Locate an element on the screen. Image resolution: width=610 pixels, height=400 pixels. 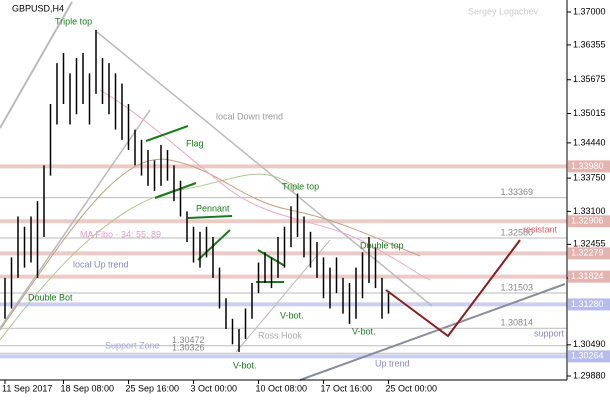
level-label: 1.31280 is located at coordinates (587, 304).